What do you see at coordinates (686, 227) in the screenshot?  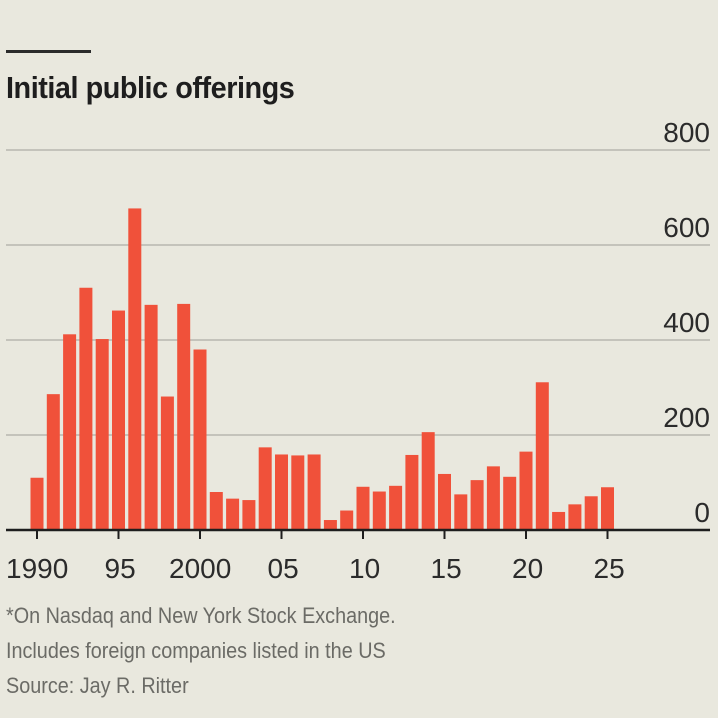 I see `y-tick-label-600: 600` at bounding box center [686, 227].